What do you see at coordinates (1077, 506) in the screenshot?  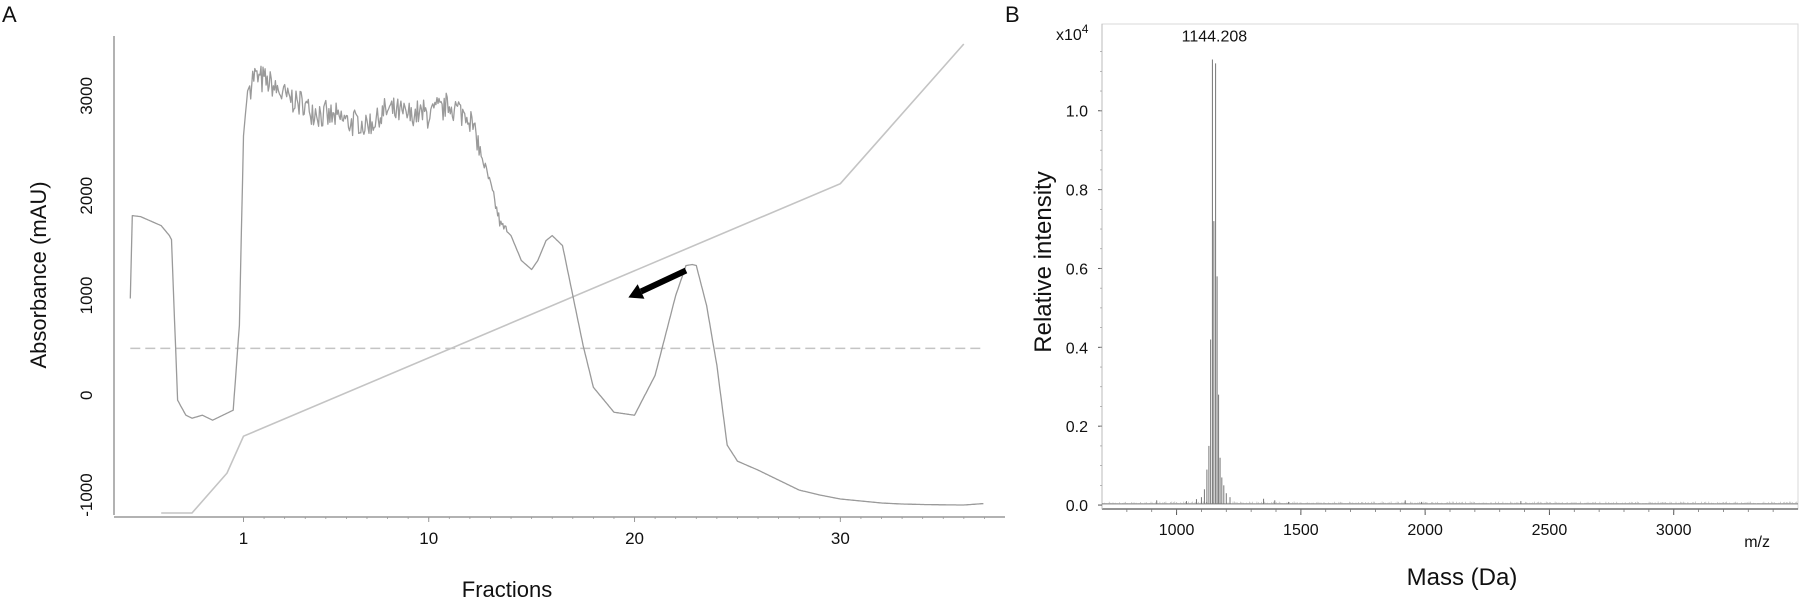 I see `panel-b-ytick-label: 0.0` at bounding box center [1077, 506].